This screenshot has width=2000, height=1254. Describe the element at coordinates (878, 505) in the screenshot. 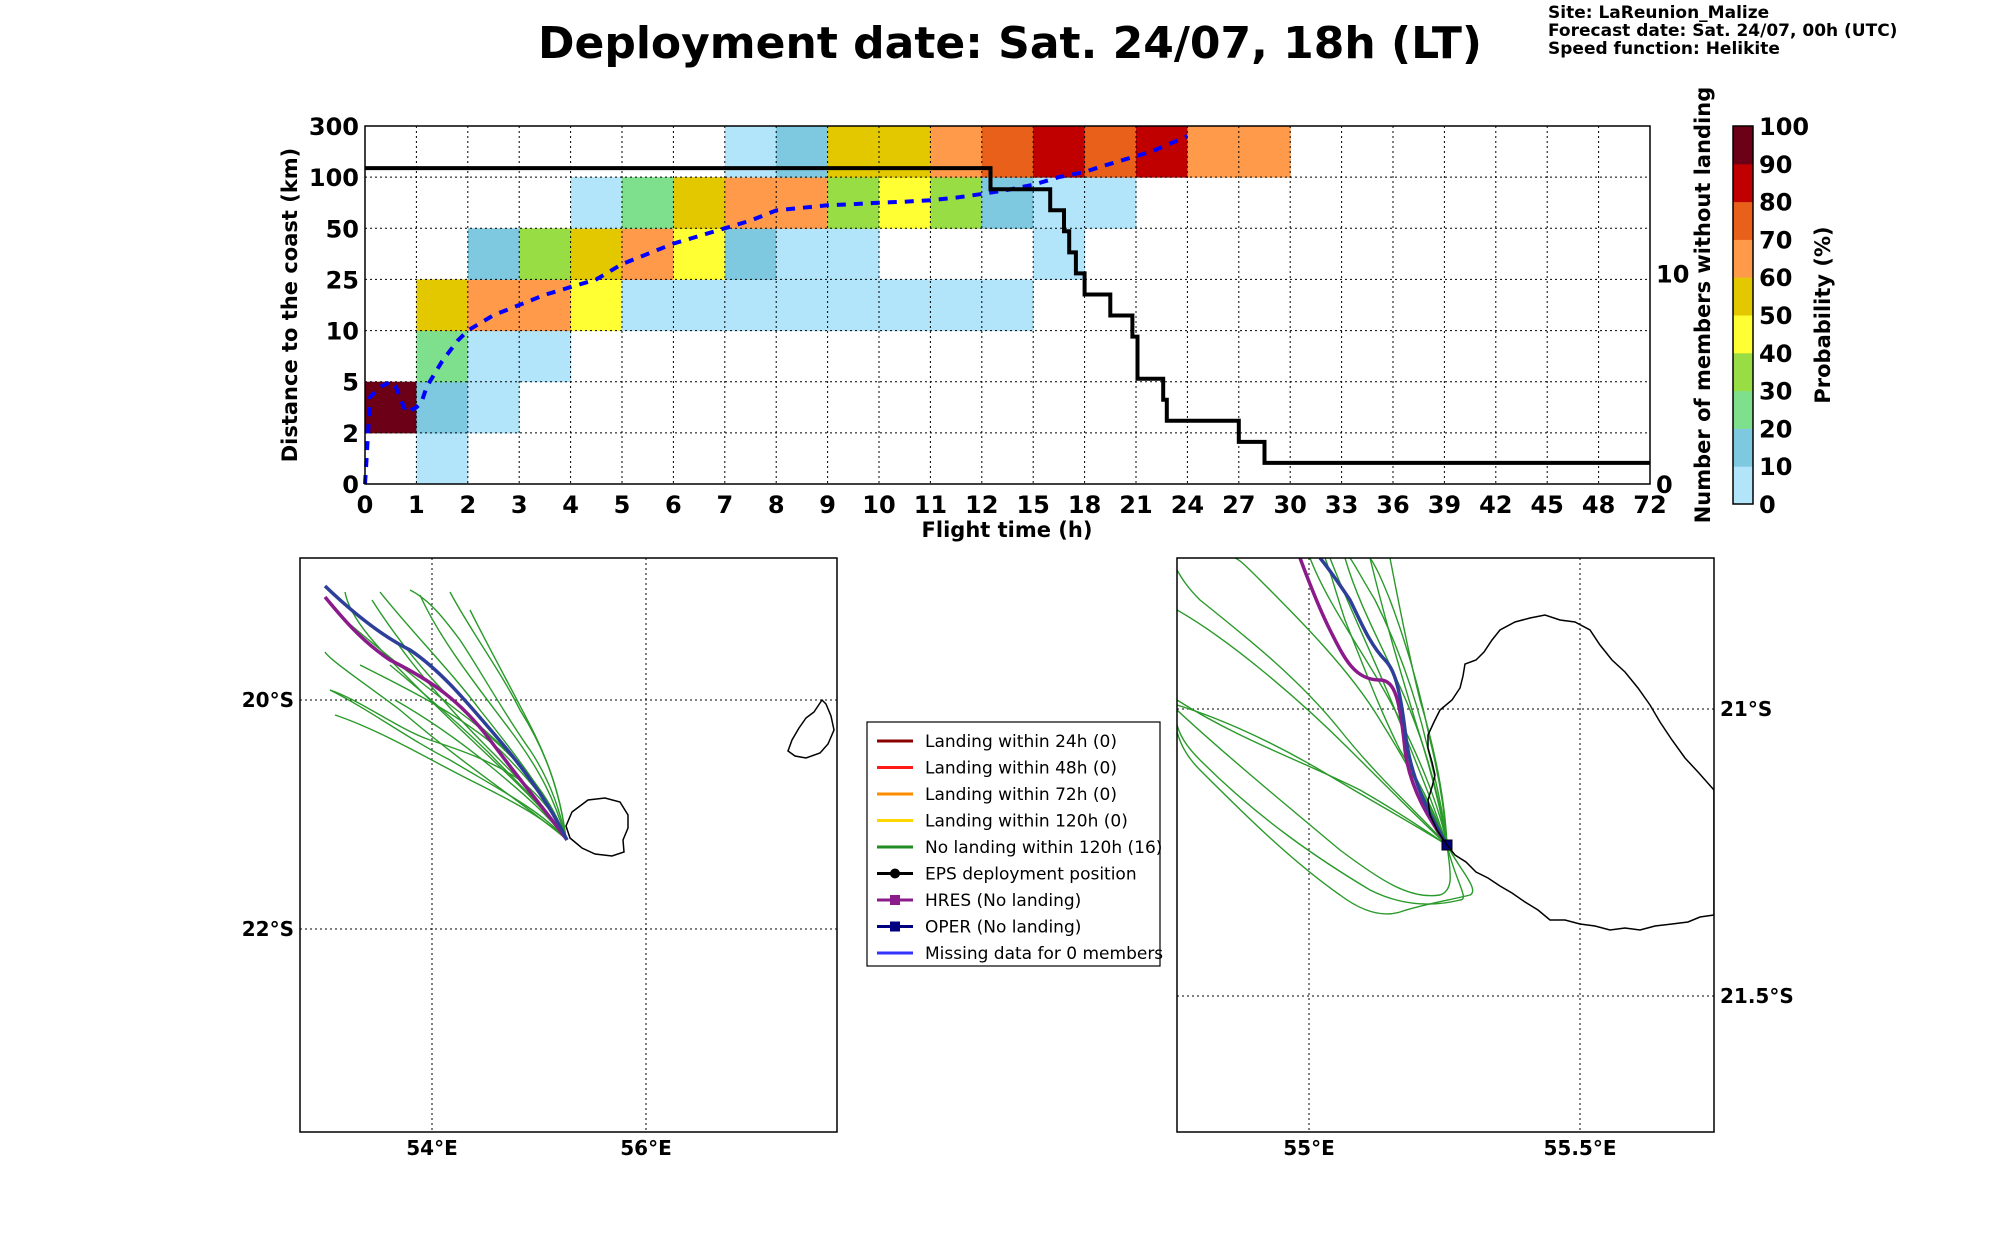

I see `x-tick-label: 10` at that location.